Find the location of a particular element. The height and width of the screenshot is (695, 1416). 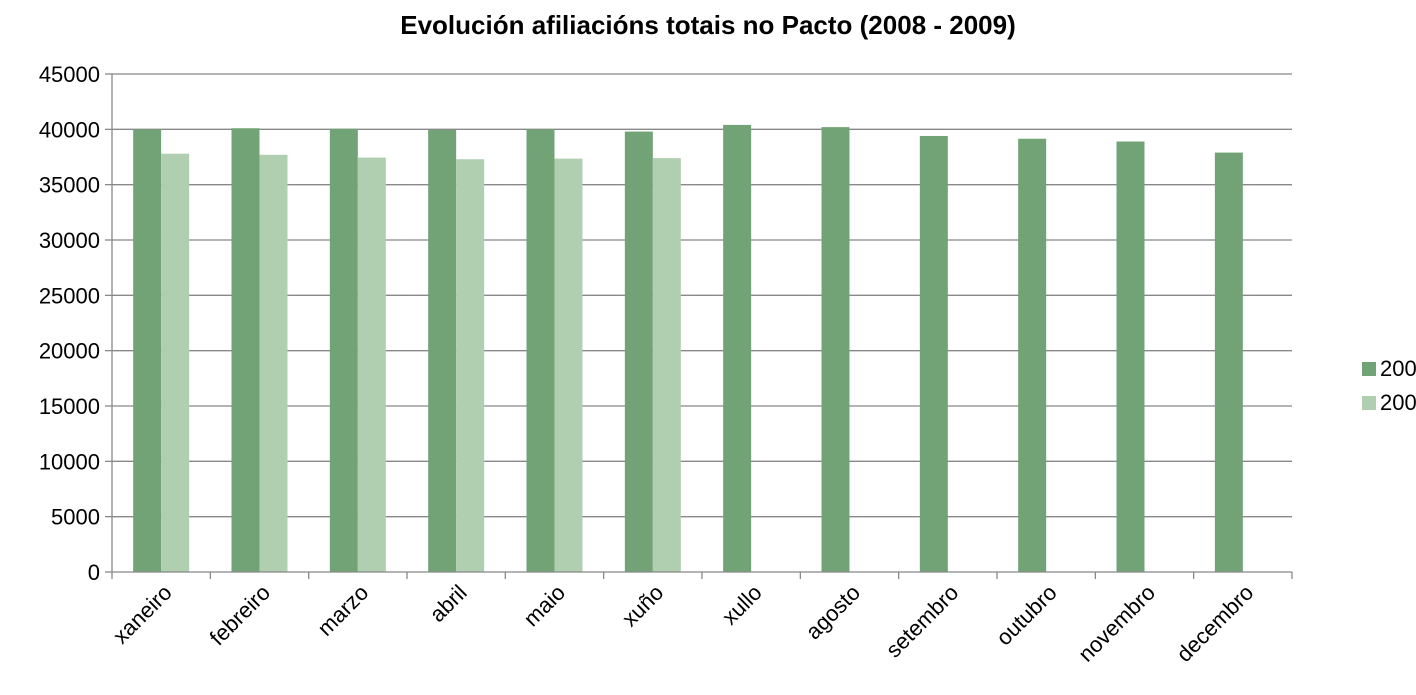

y-tick-label: 25000 is located at coordinates (69, 295).